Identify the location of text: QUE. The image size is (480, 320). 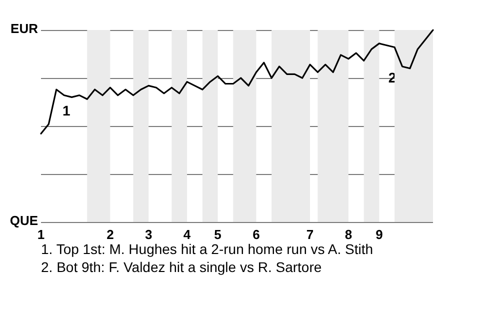
(24, 220).